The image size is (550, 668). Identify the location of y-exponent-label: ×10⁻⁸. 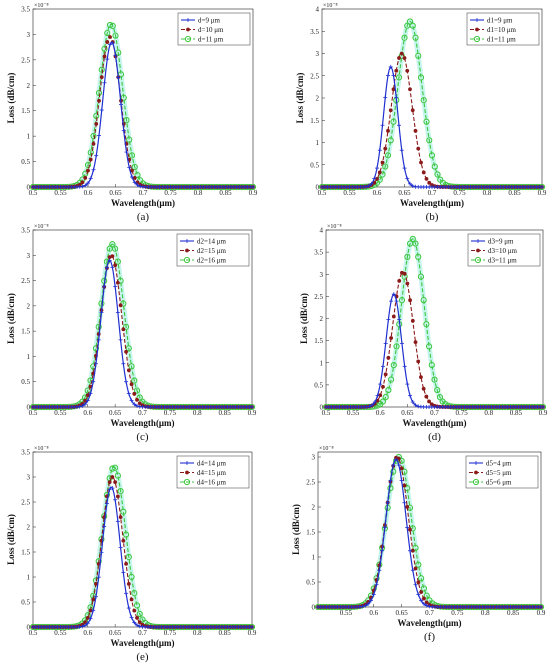
(326, 449).